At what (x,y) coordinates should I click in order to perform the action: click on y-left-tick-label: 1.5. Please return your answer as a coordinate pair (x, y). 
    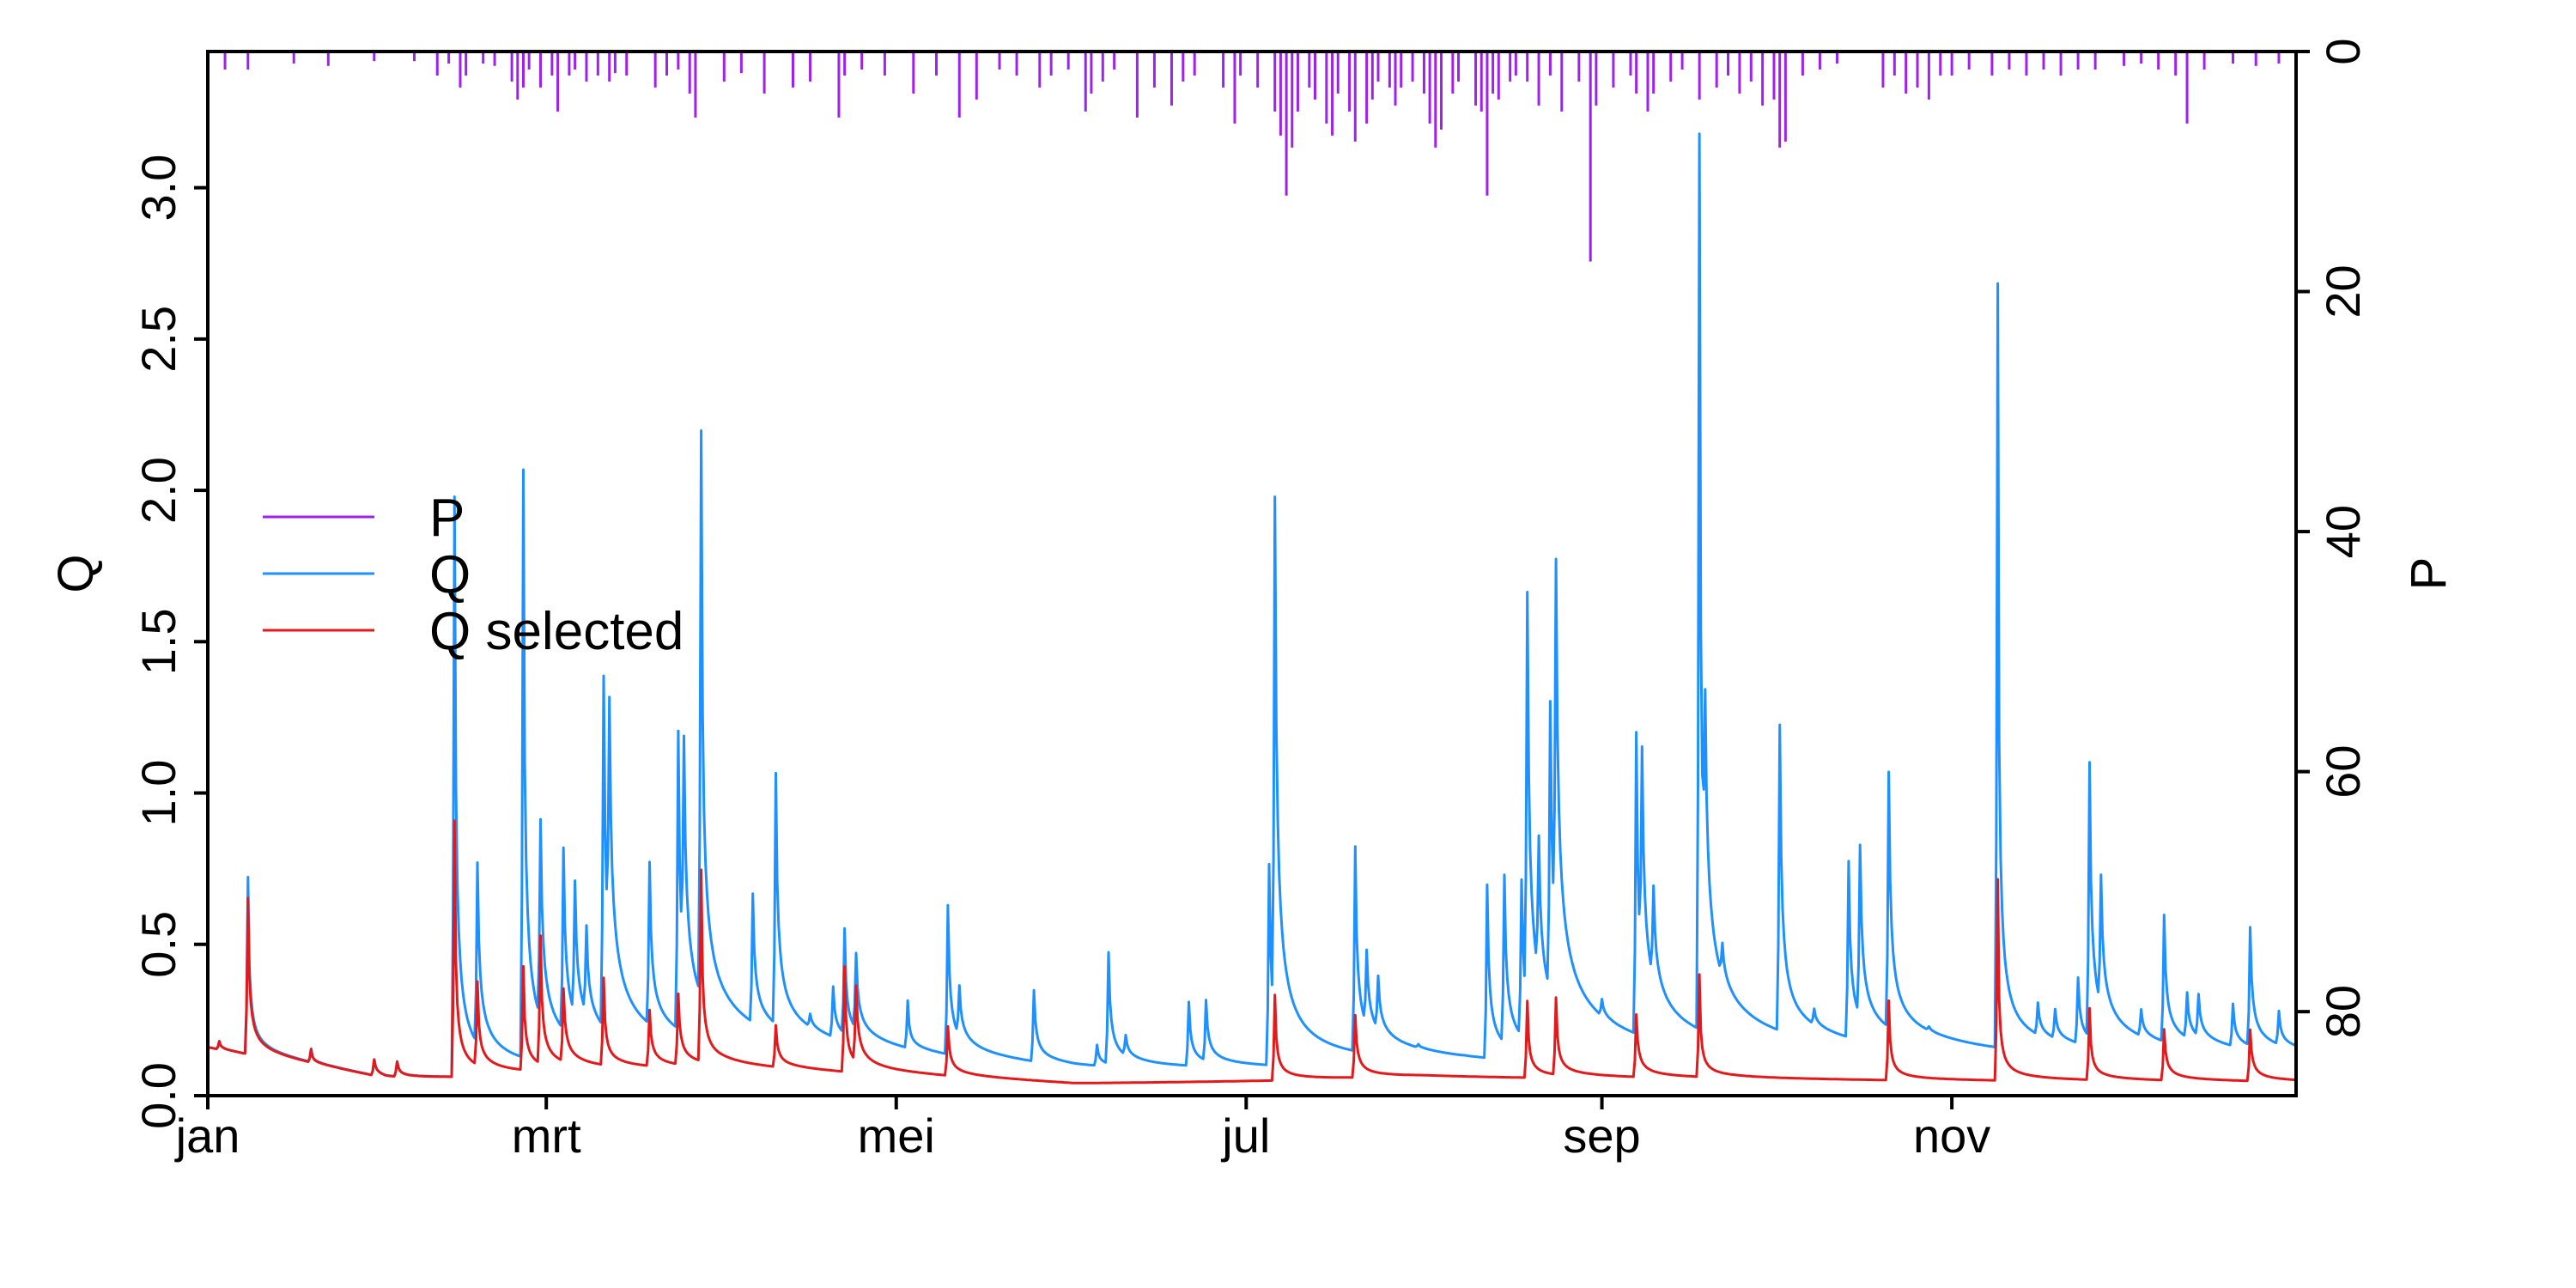
    Looking at the image, I should click on (158, 641).